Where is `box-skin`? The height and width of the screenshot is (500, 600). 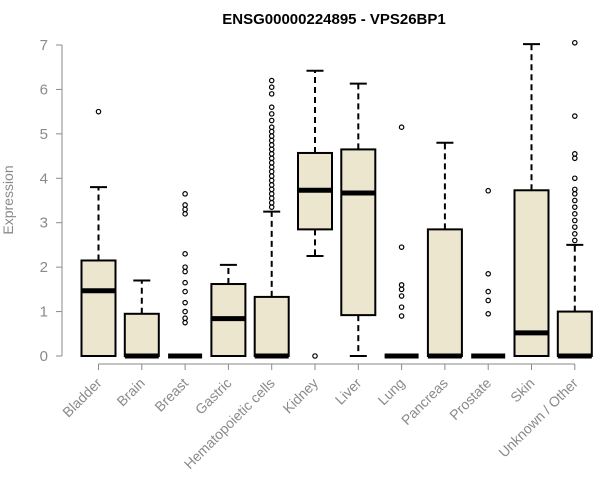
box-skin is located at coordinates (531, 200).